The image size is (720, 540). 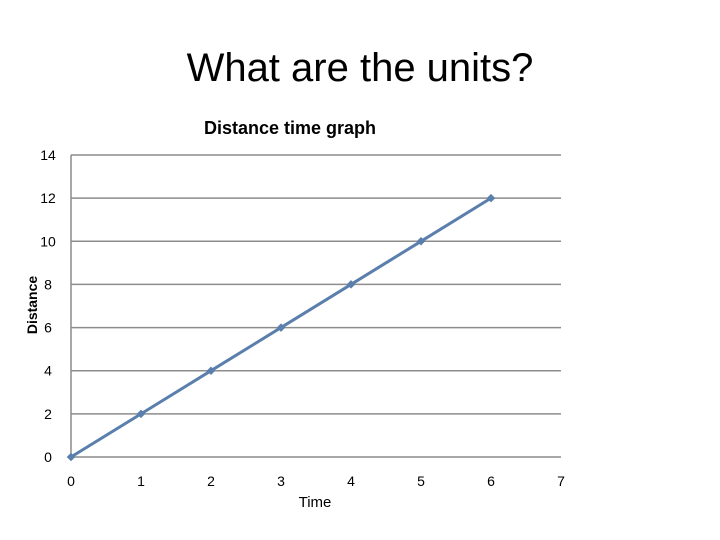 I want to click on x-tick-labels: 0 1 2 3 4 5 6 7, so click(x=316, y=481).